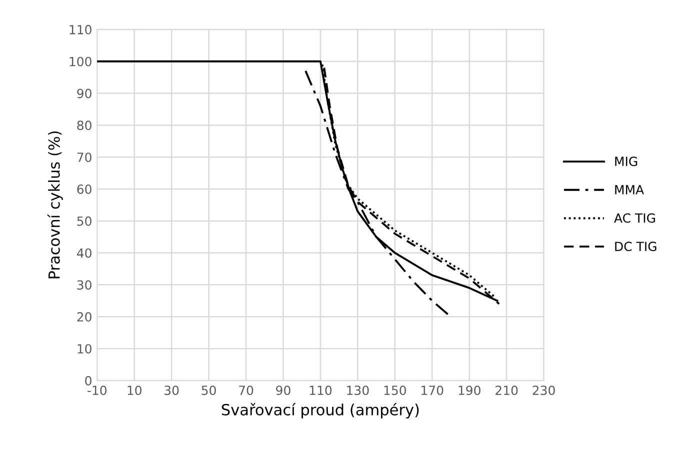 Image resolution: width=684 pixels, height=453 pixels. I want to click on x-tick-label: 150, so click(395, 391).